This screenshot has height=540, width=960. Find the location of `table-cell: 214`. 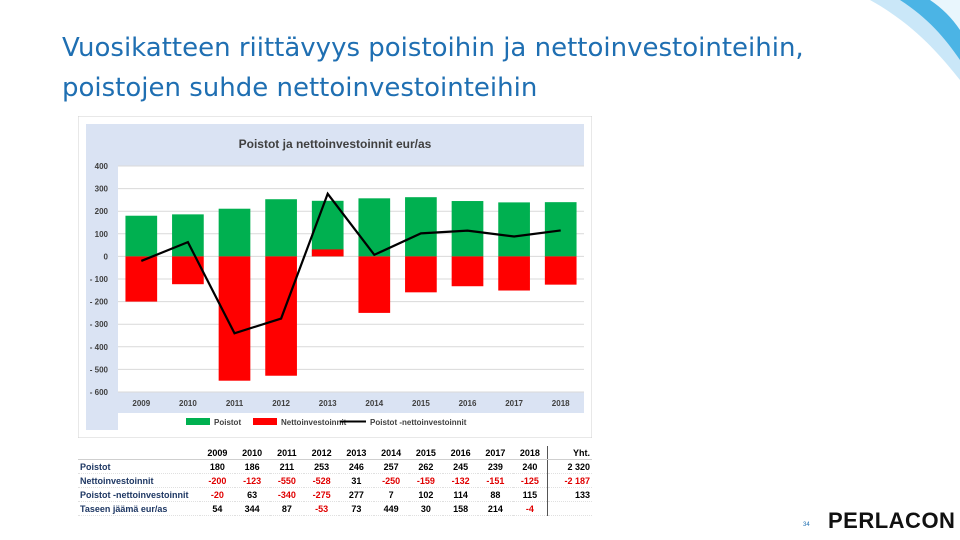

table-cell: 214 is located at coordinates (495, 508).